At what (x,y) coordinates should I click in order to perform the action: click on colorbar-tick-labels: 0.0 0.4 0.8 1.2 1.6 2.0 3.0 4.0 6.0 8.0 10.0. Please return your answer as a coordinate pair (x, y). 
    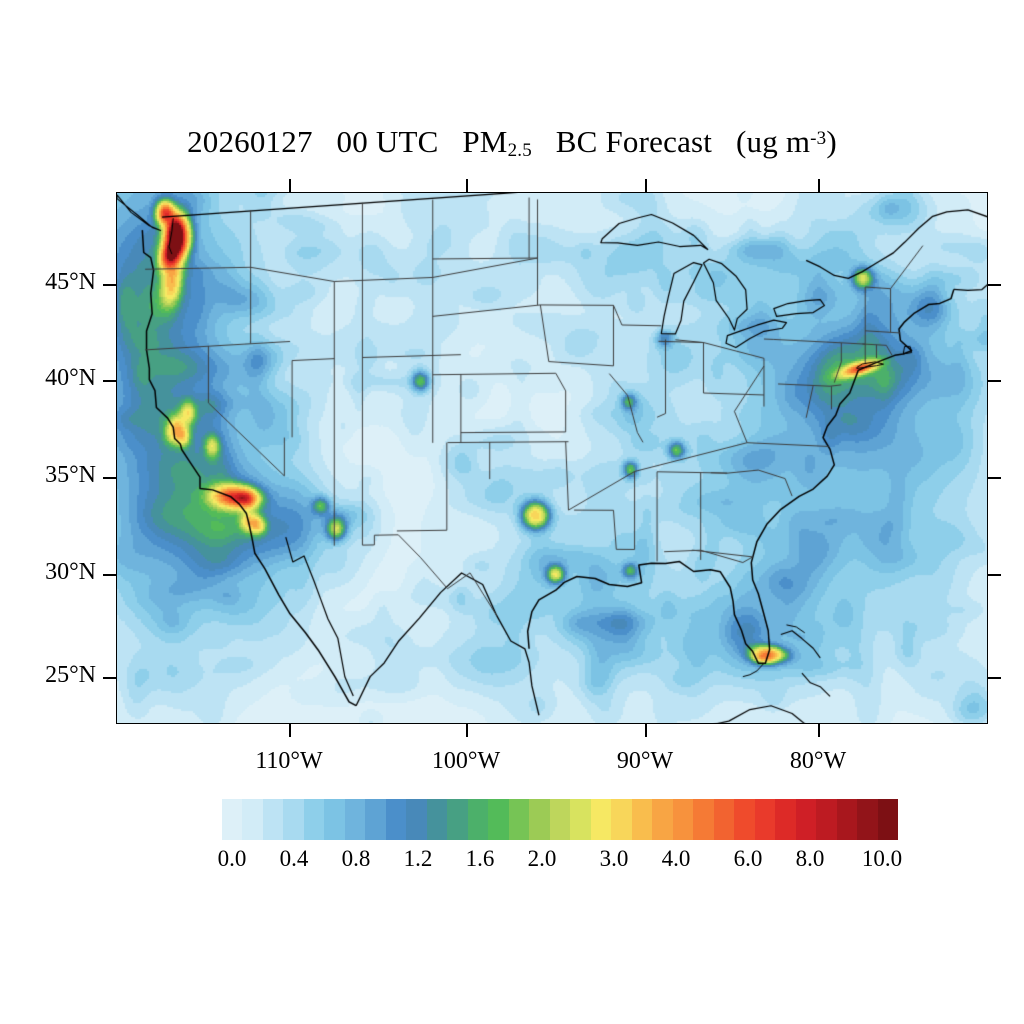
    Looking at the image, I should click on (512, 861).